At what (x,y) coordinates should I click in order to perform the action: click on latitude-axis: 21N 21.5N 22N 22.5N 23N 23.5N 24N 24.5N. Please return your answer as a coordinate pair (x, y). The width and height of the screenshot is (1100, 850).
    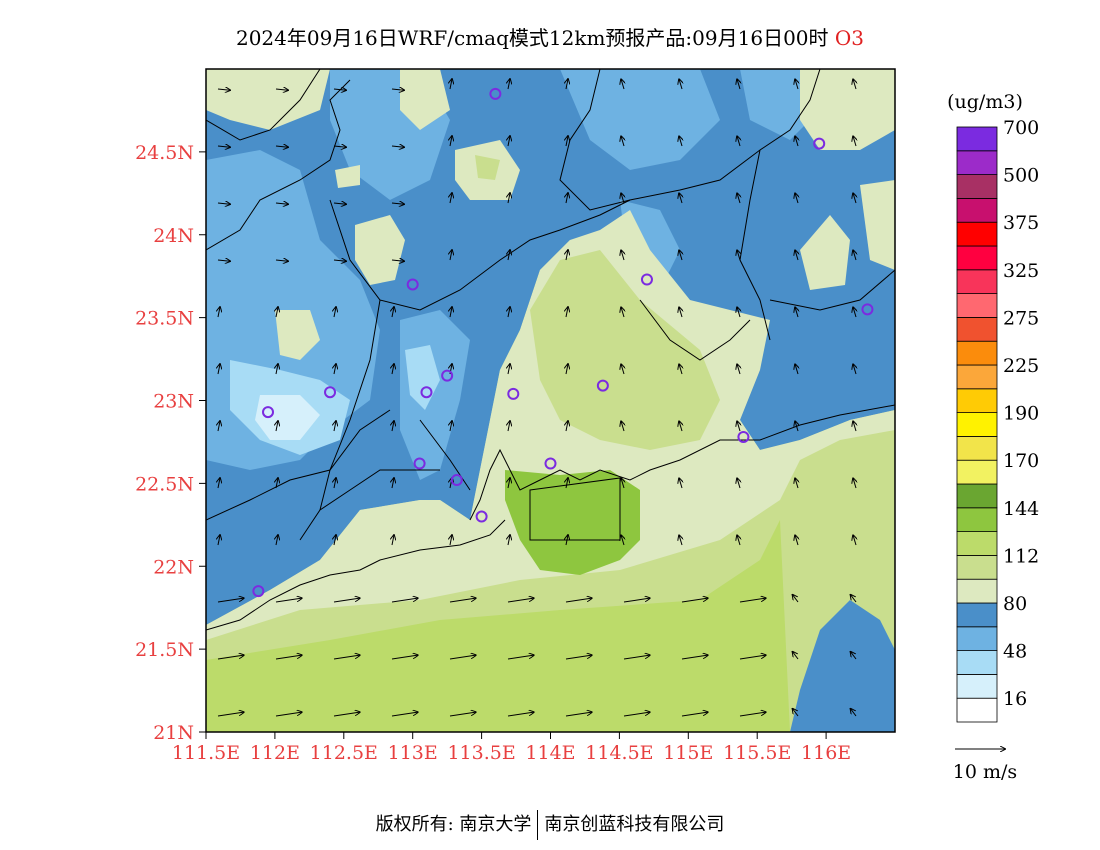
    Looking at the image, I should click on (170, 443).